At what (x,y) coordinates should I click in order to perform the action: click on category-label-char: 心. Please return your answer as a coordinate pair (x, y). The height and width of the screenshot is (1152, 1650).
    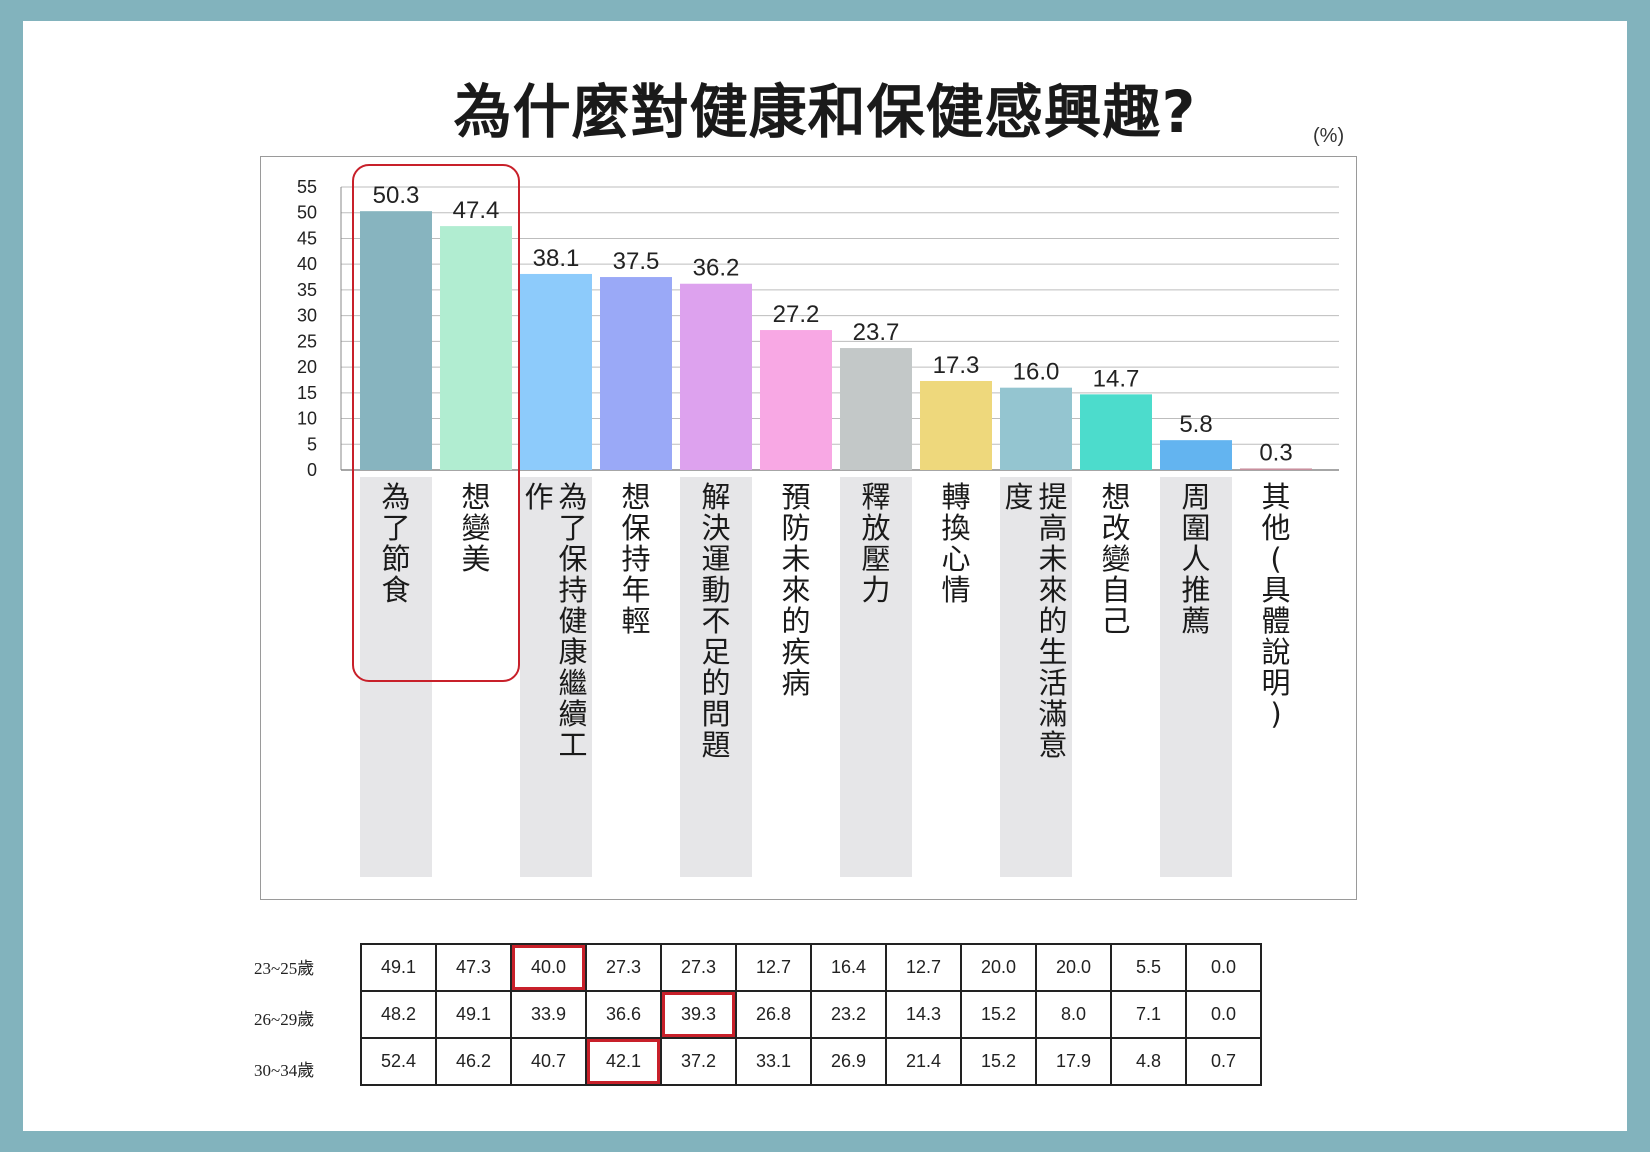
    Looking at the image, I should click on (955, 559).